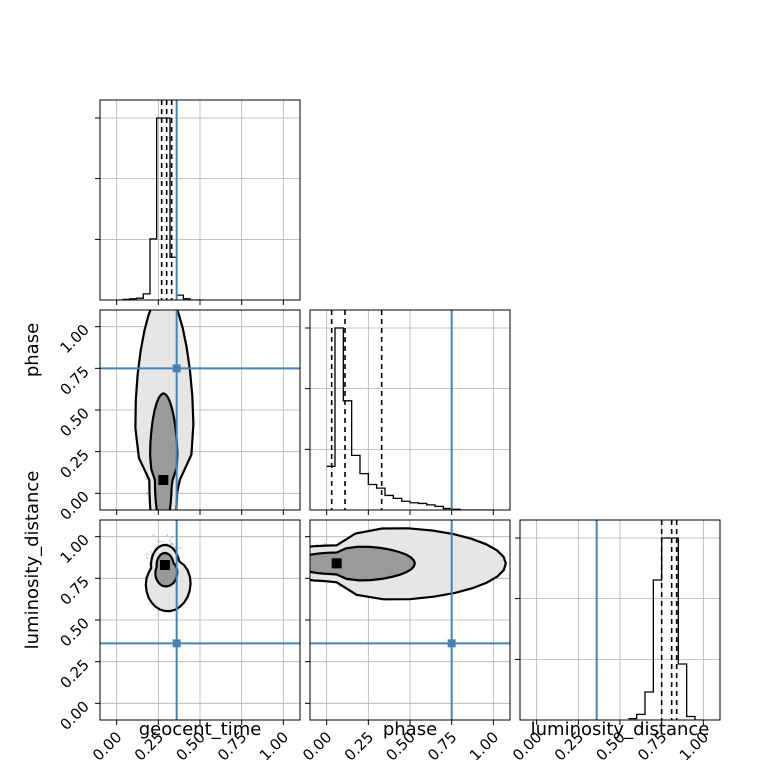 The width and height of the screenshot is (760, 760). I want to click on x-axis-label-luminosity-distance: luminosity_distance, so click(620, 729).